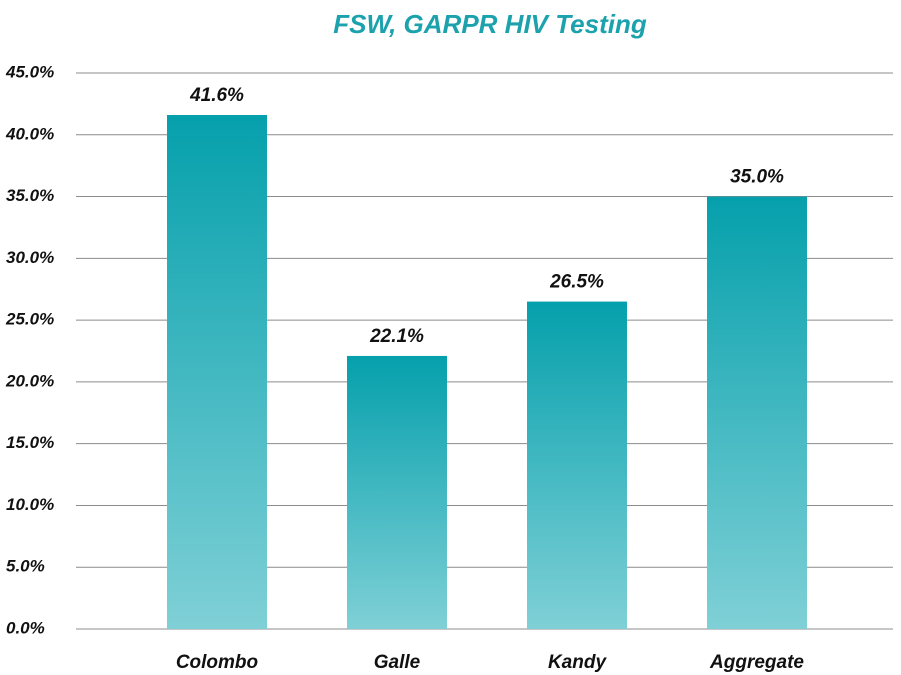  I want to click on value-label: 35.0%, so click(757, 177).